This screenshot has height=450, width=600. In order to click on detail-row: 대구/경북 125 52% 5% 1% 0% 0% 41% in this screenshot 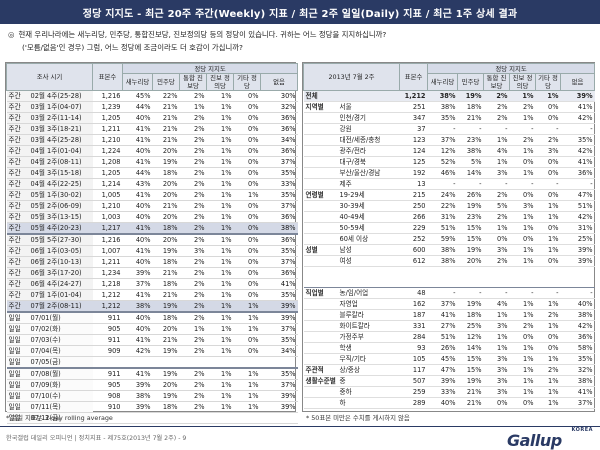, I will do `click(449, 162)`.